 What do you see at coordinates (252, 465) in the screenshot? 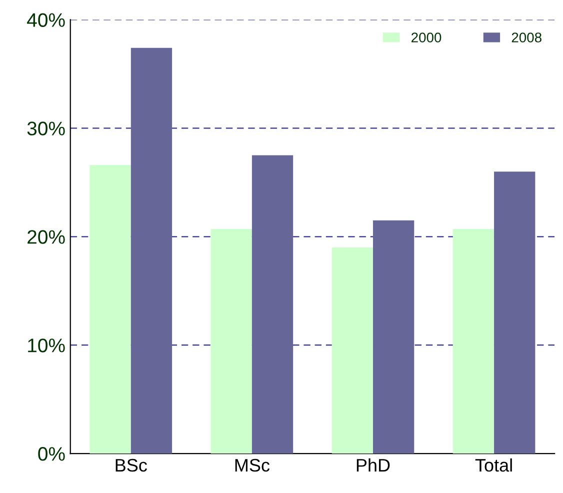
I see `x-tick-label: MSc` at bounding box center [252, 465].